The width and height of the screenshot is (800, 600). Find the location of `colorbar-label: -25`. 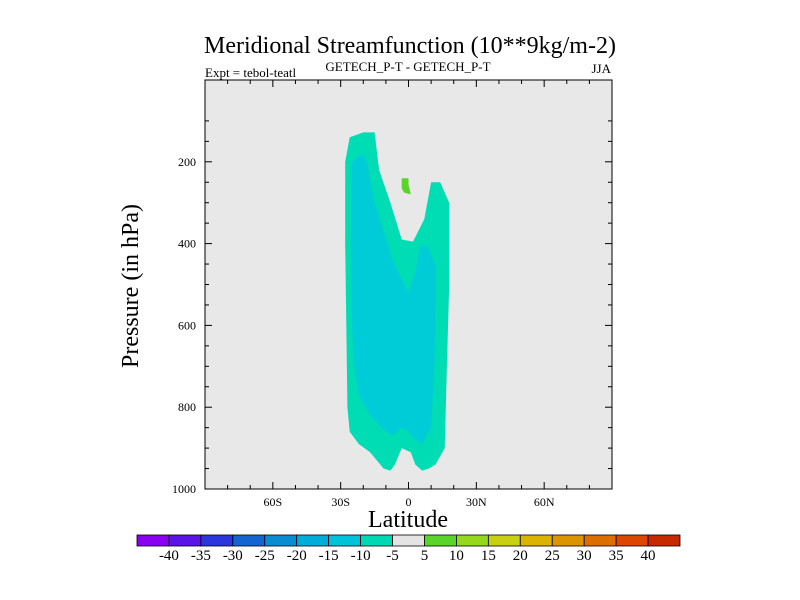

colorbar-label: -25 is located at coordinates (265, 556).